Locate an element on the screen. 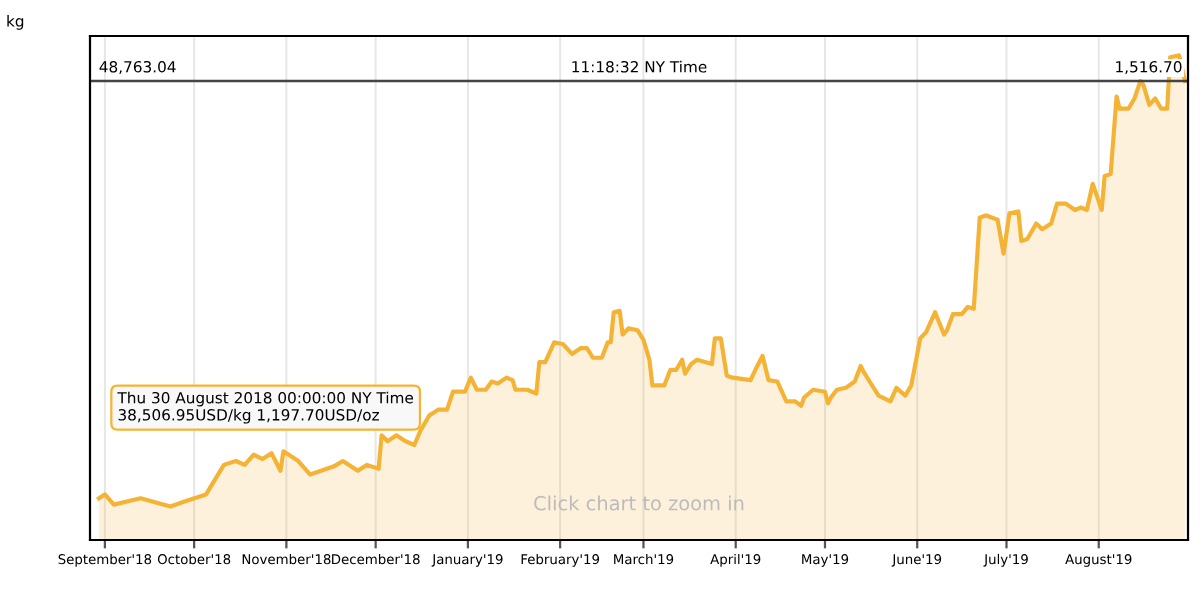 This screenshot has height=600, width=1200. annotation: Click chart to zoom in is located at coordinates (639, 503).